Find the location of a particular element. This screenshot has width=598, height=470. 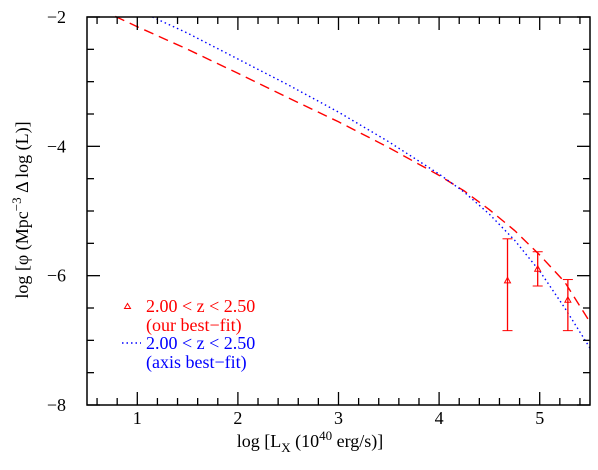

x-tick-label: 4 is located at coordinates (439, 418).